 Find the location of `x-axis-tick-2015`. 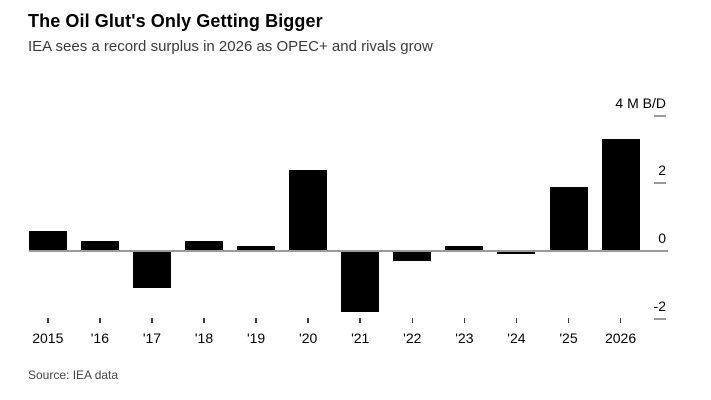

x-axis-tick-2015 is located at coordinates (48, 320).